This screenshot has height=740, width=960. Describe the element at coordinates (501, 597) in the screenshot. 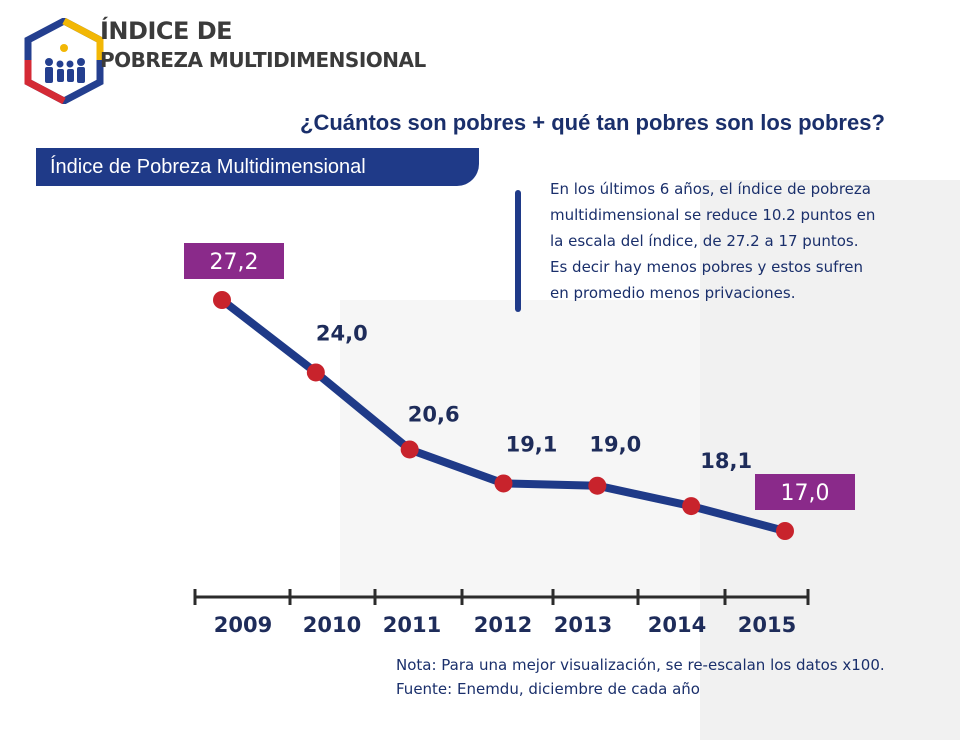

I see `x-axis` at that location.